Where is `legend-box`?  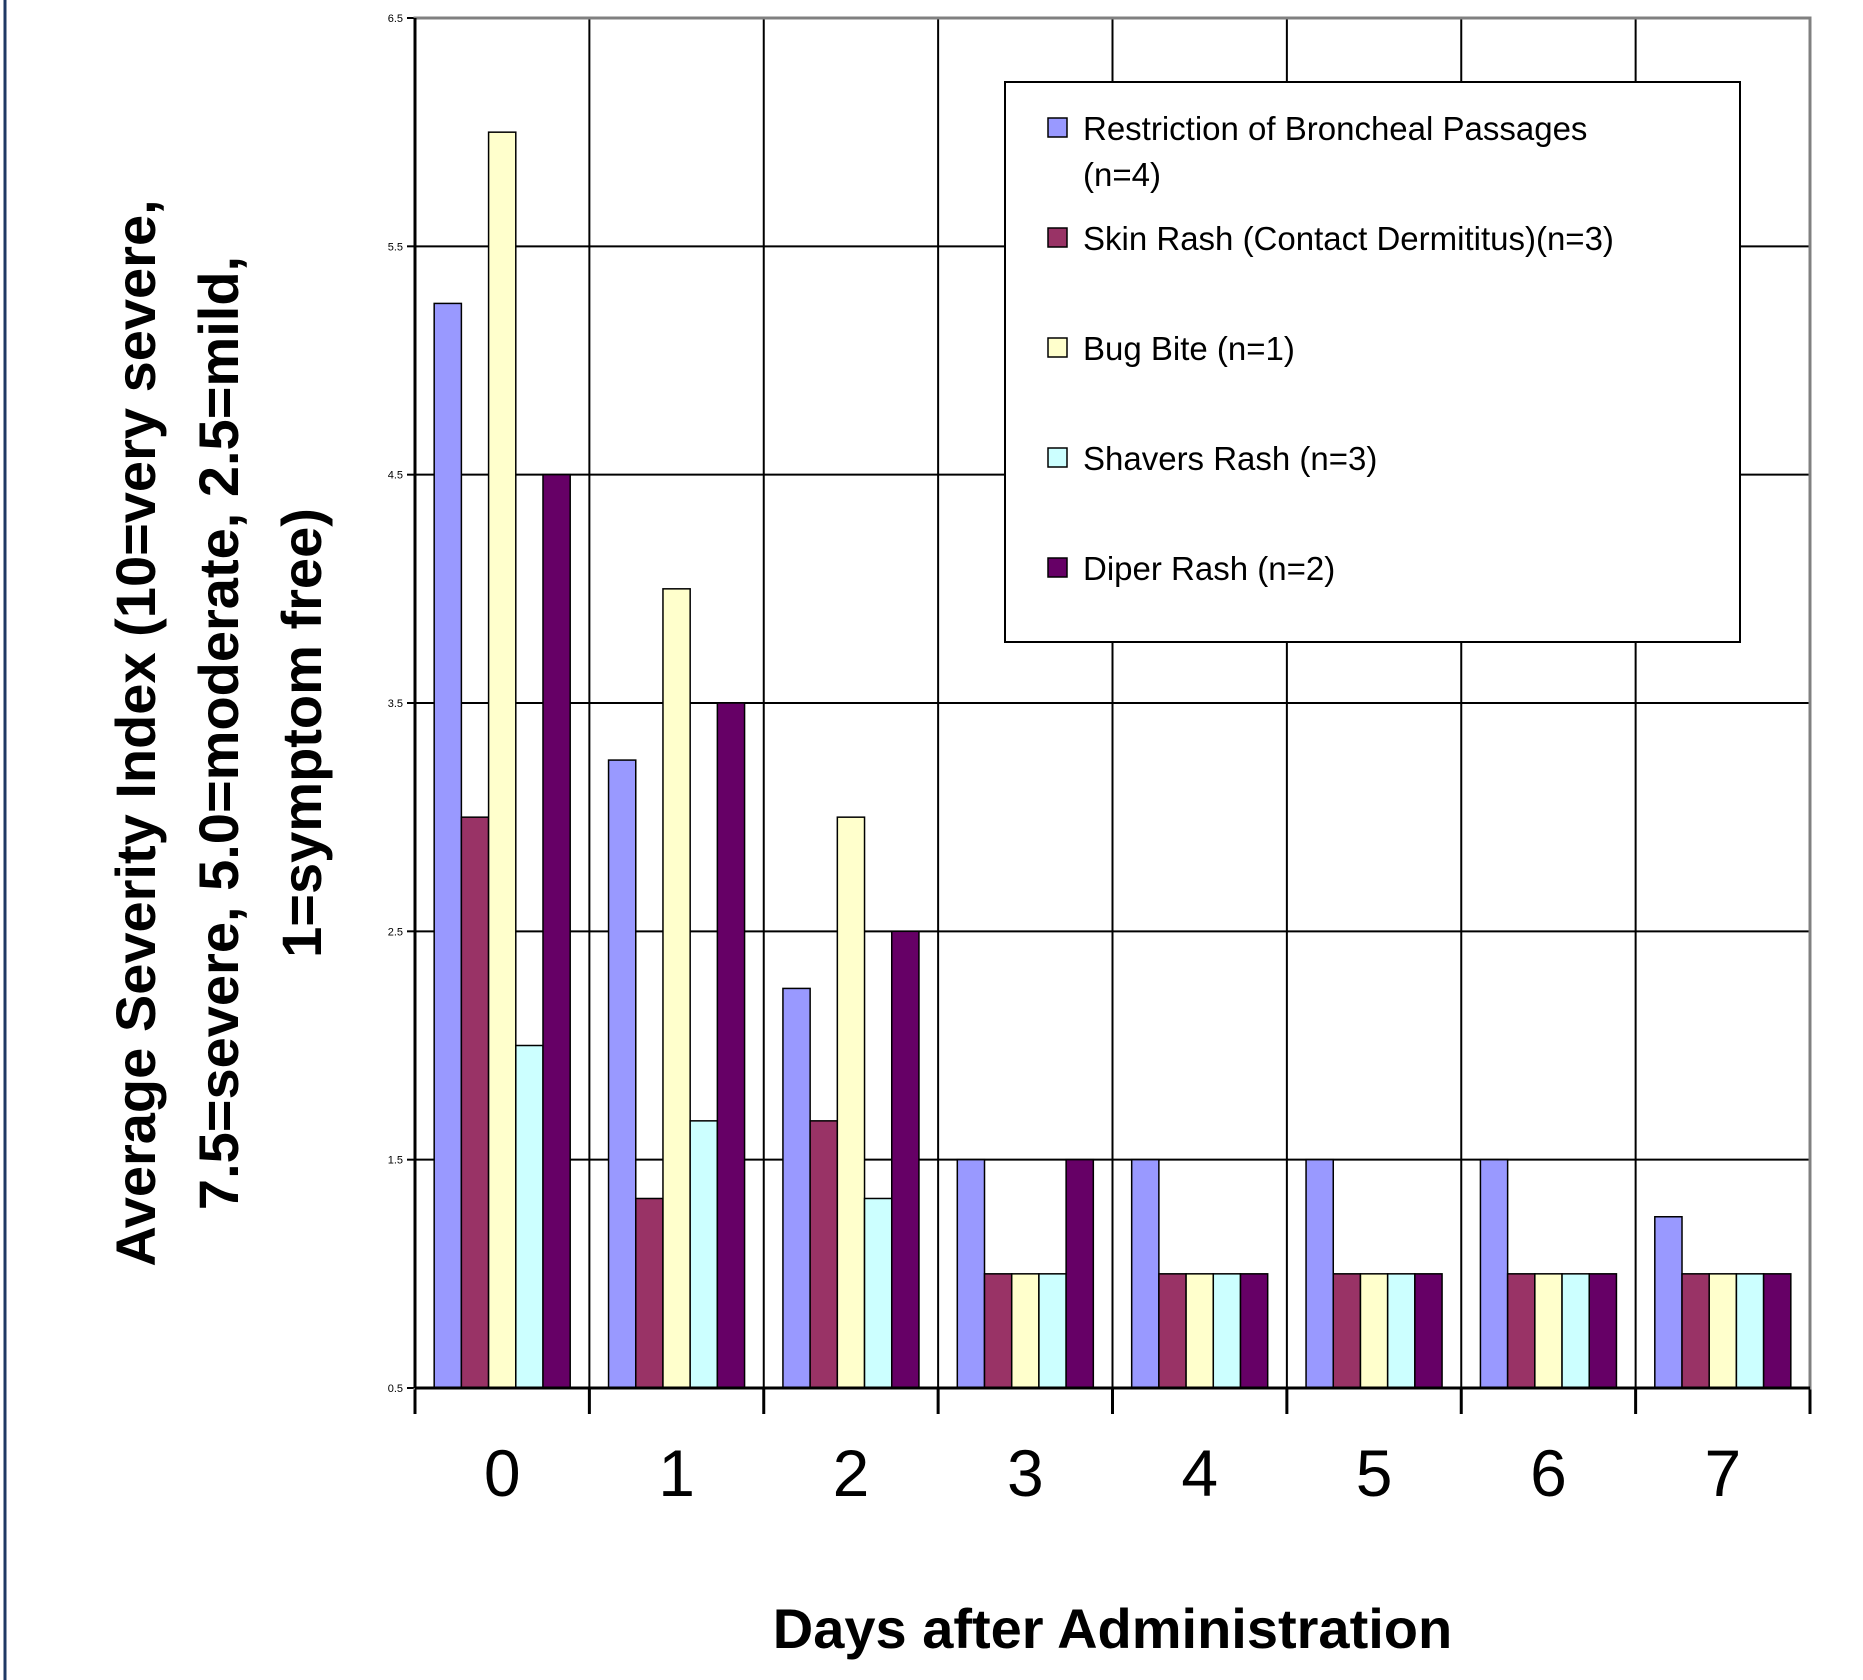 legend-box is located at coordinates (1372, 362).